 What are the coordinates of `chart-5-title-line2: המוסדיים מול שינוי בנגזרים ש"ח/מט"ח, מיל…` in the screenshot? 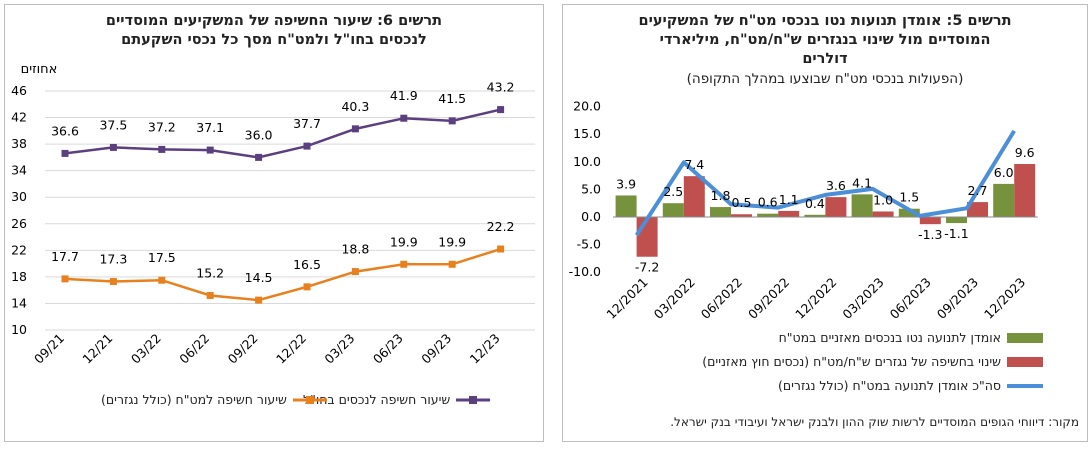 It's located at (825, 40).